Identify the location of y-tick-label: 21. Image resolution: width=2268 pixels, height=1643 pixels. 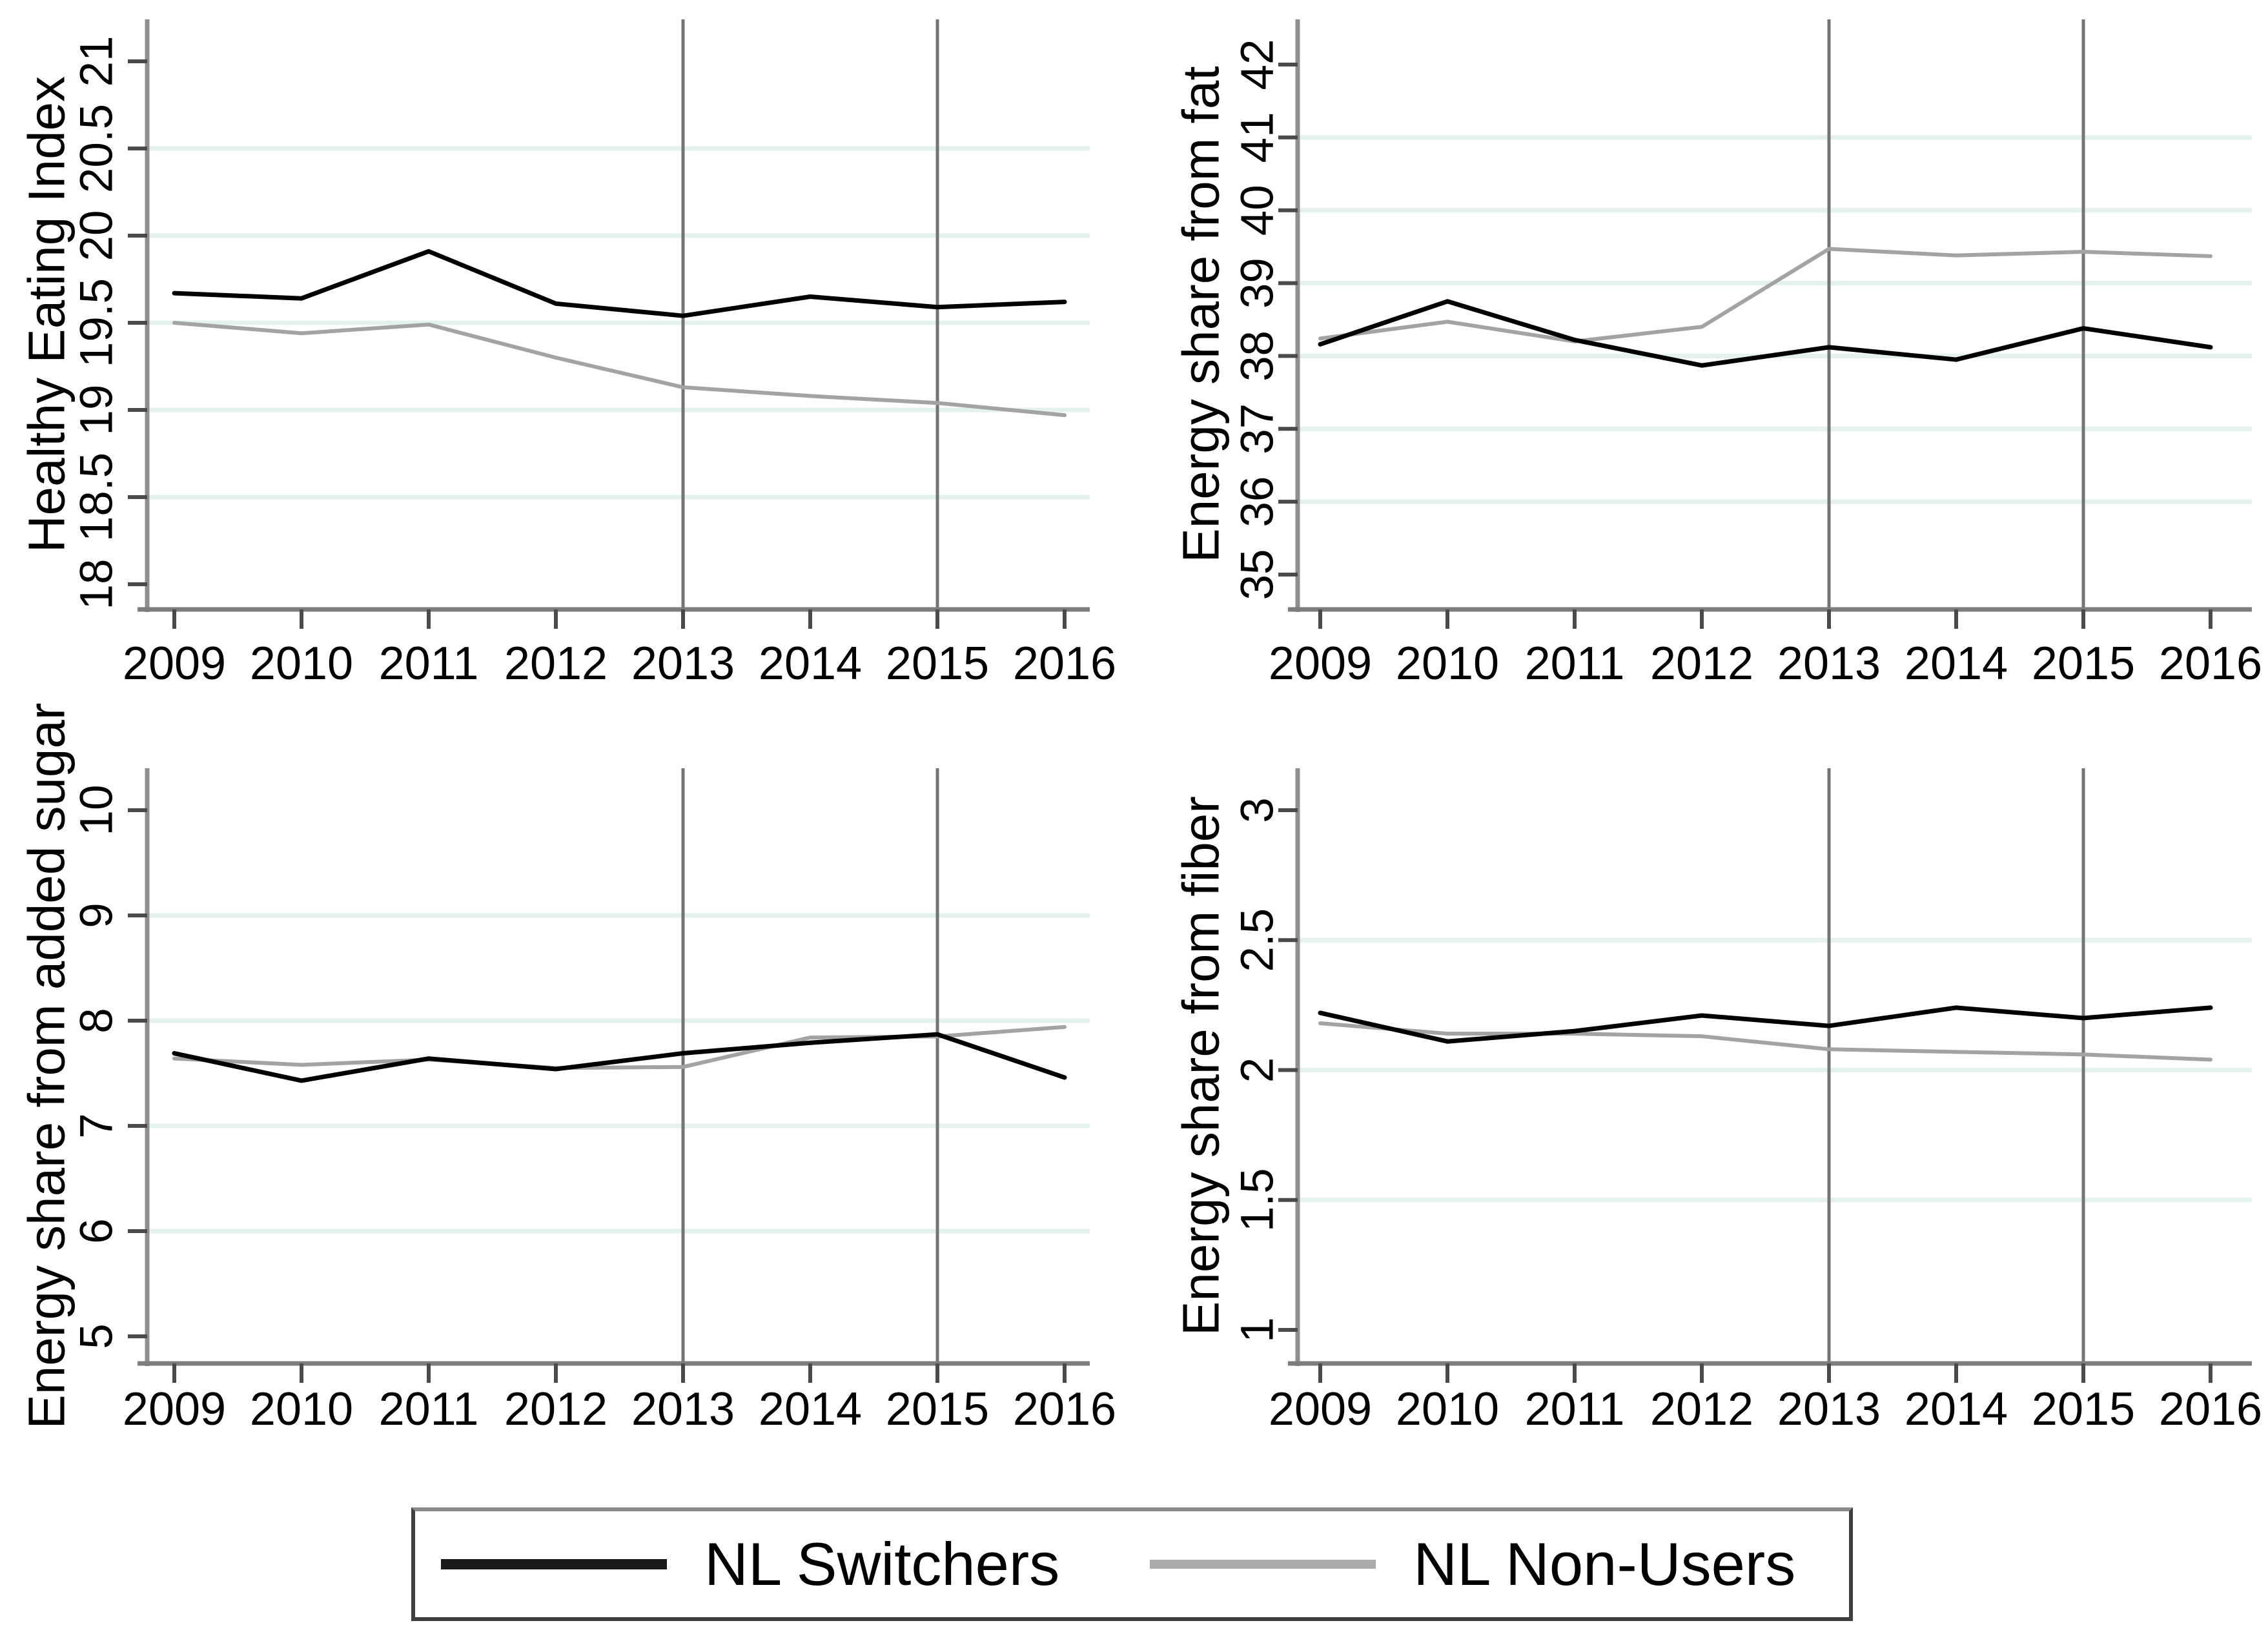
(97, 62).